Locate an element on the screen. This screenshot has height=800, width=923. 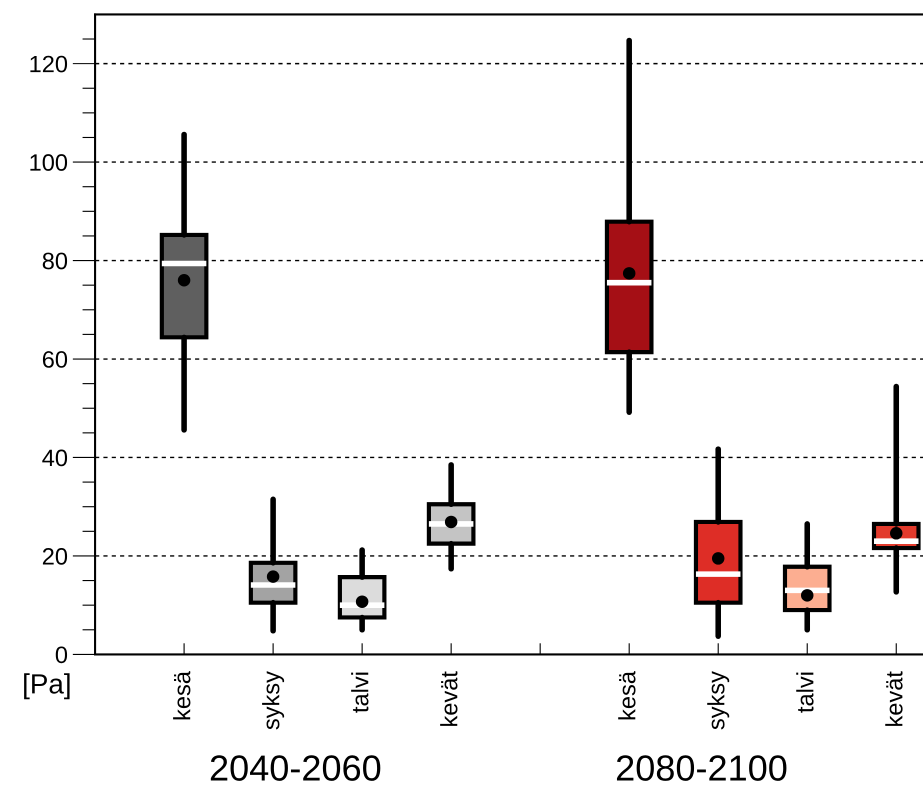
y-tick-label: 60 is located at coordinates (55, 359).